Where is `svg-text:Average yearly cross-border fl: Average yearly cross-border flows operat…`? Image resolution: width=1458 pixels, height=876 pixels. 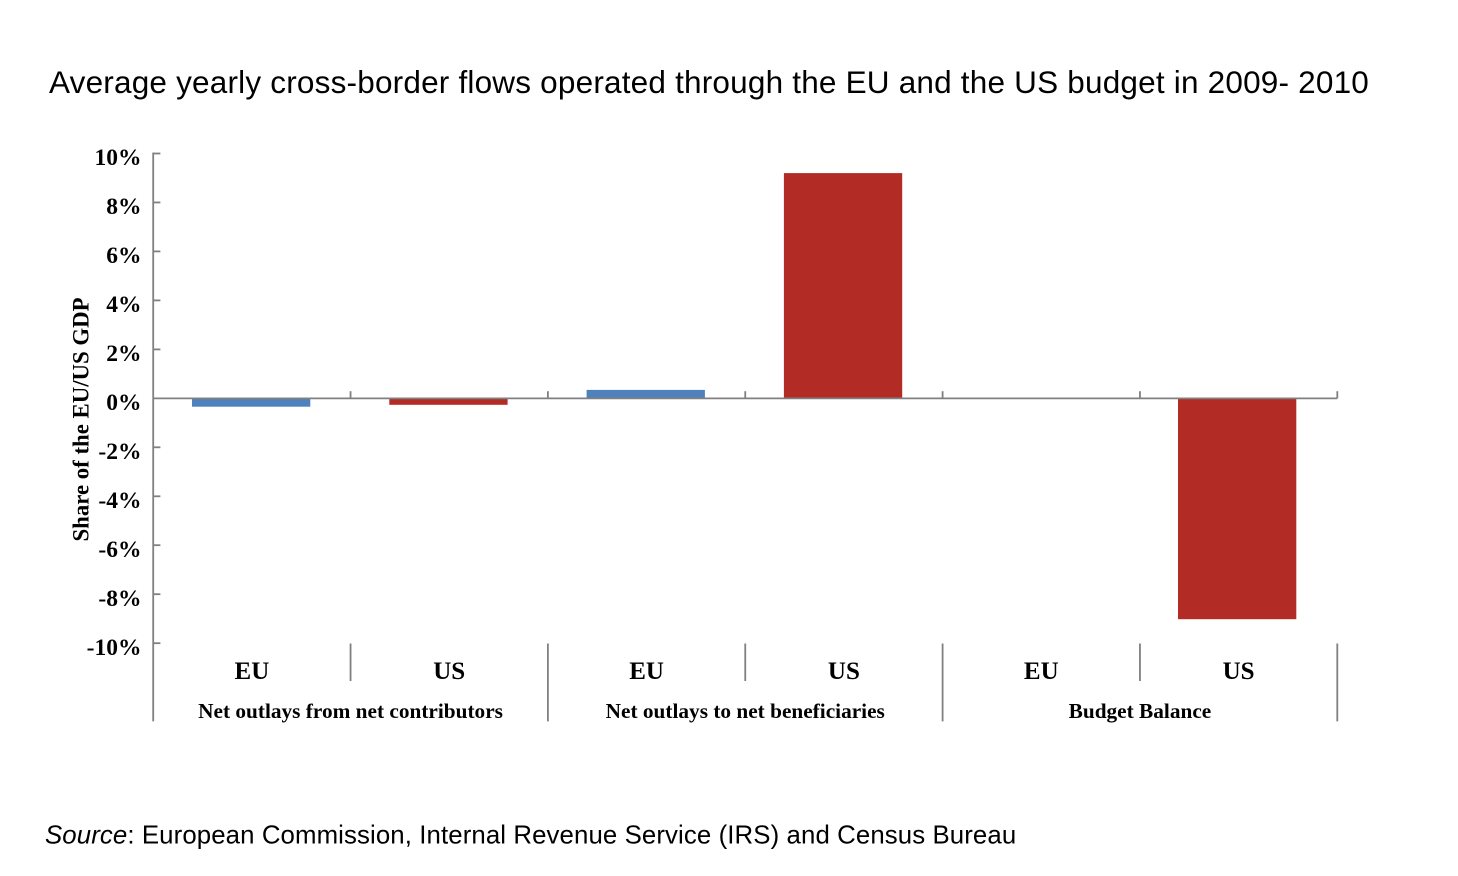 svg-text:Average yearly cross-border fl: Average yearly cross-border flows operat… is located at coordinates (709, 82).